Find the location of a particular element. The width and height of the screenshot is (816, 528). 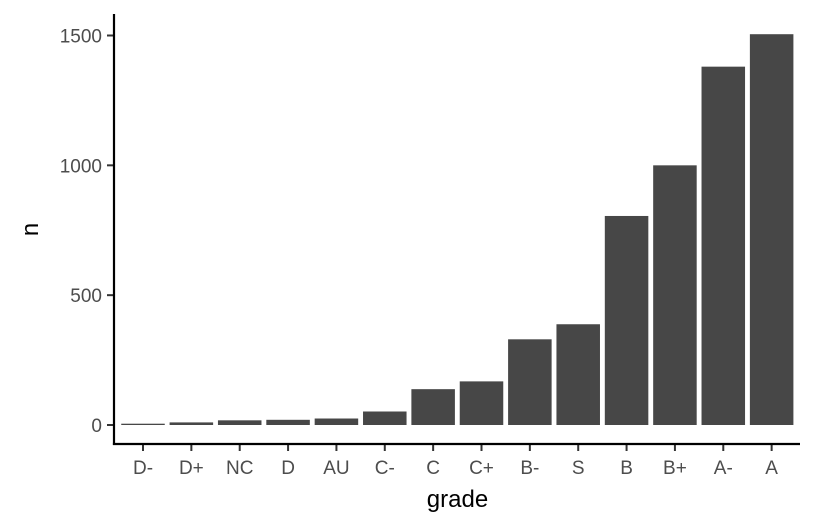

x-tick-label: C+ is located at coordinates (481, 468).